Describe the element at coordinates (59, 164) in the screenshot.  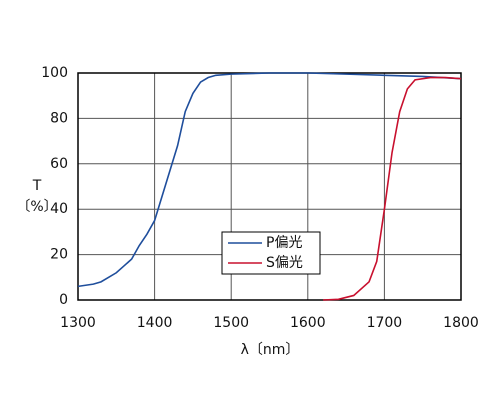
I see `y-tick-label: 60` at that location.